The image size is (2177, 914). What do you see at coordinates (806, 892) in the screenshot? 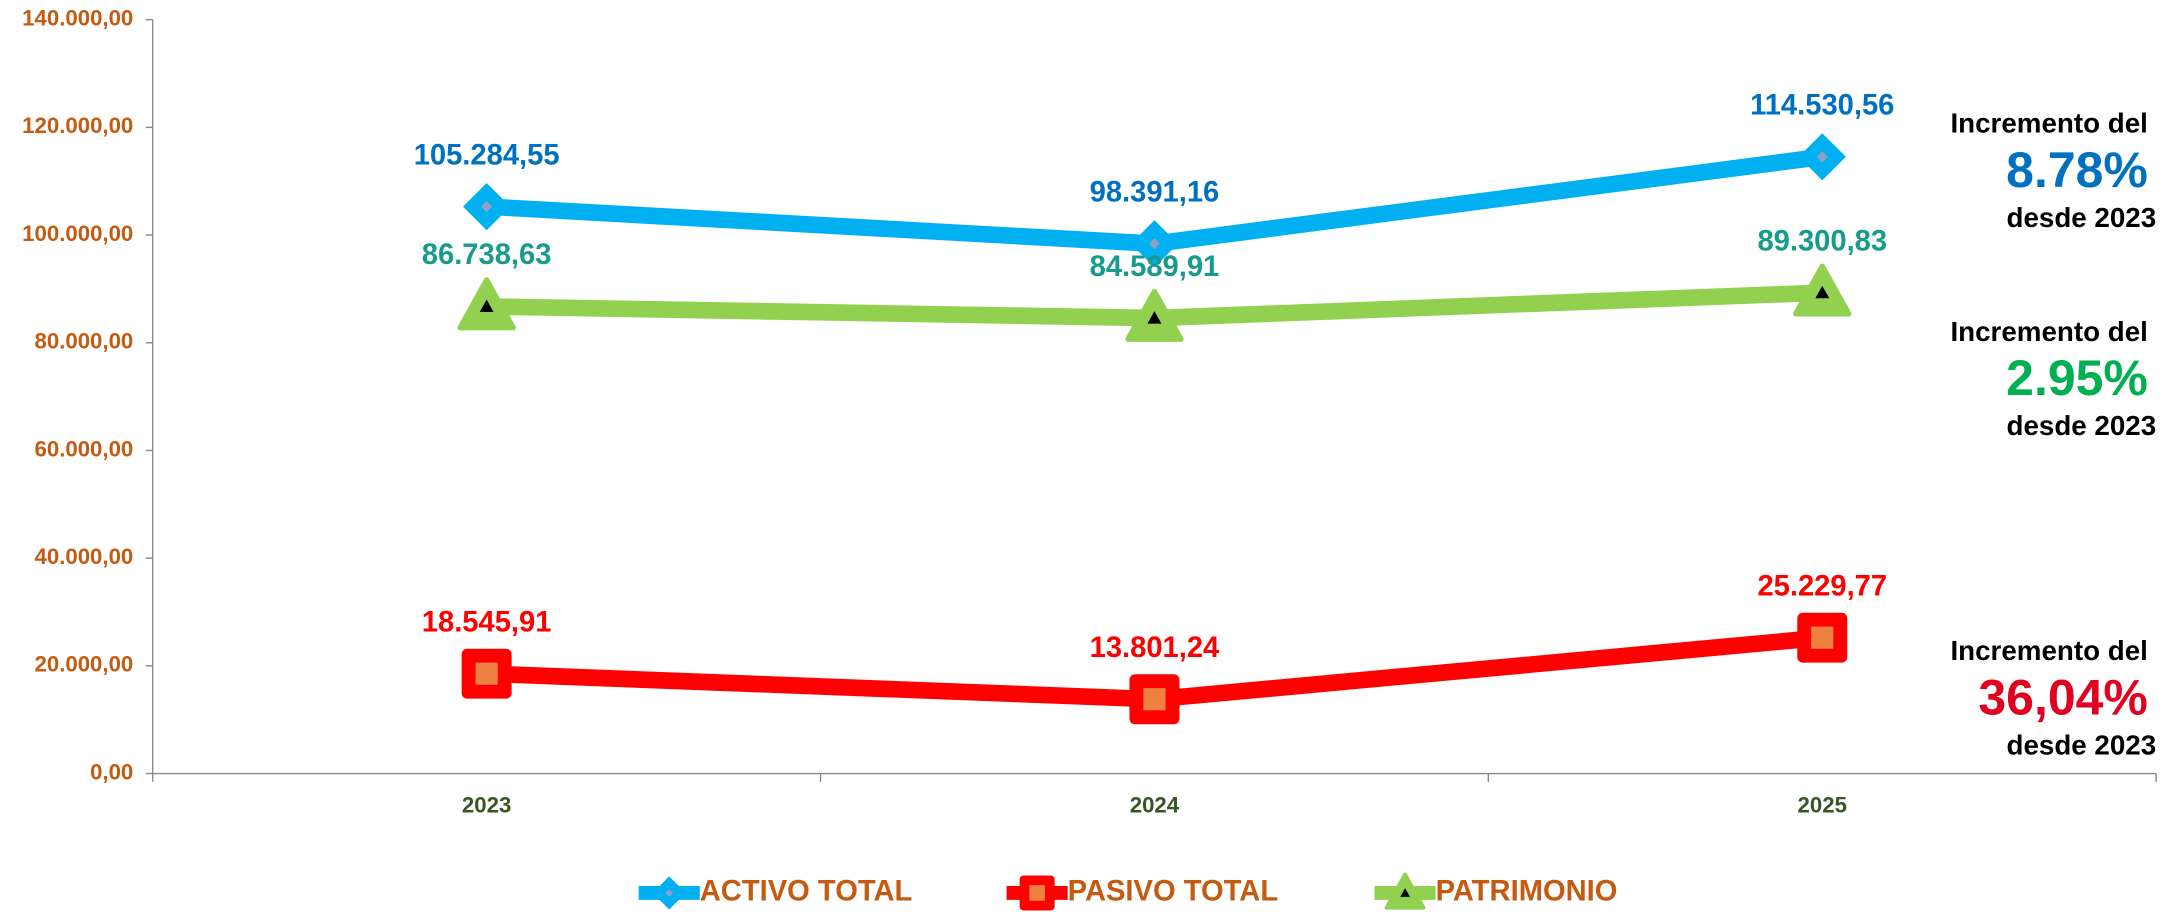
I see `legend-label: ACTIVO TOTAL` at bounding box center [806, 892].